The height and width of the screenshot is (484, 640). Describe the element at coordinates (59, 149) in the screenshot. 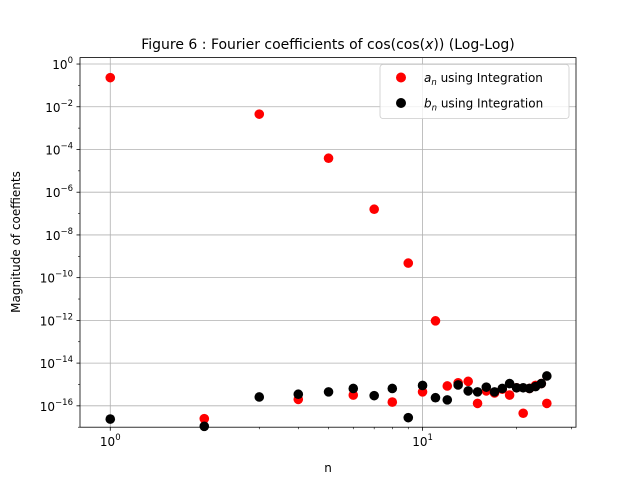

I see `y-tick-label: 10⁻⁴` at that location.